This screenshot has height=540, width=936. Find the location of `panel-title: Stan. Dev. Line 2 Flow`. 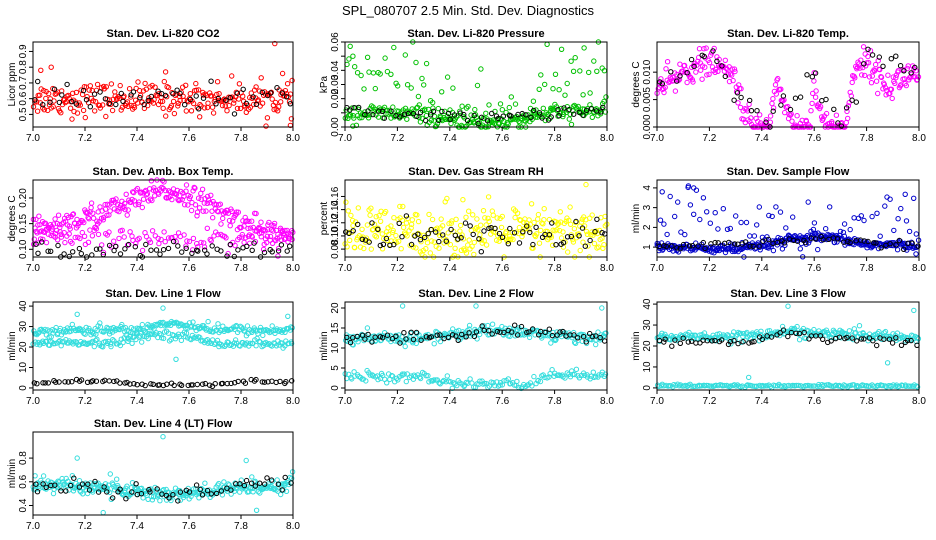

panel-title: Stan. Dev. Line 2 Flow is located at coordinates (476, 294).